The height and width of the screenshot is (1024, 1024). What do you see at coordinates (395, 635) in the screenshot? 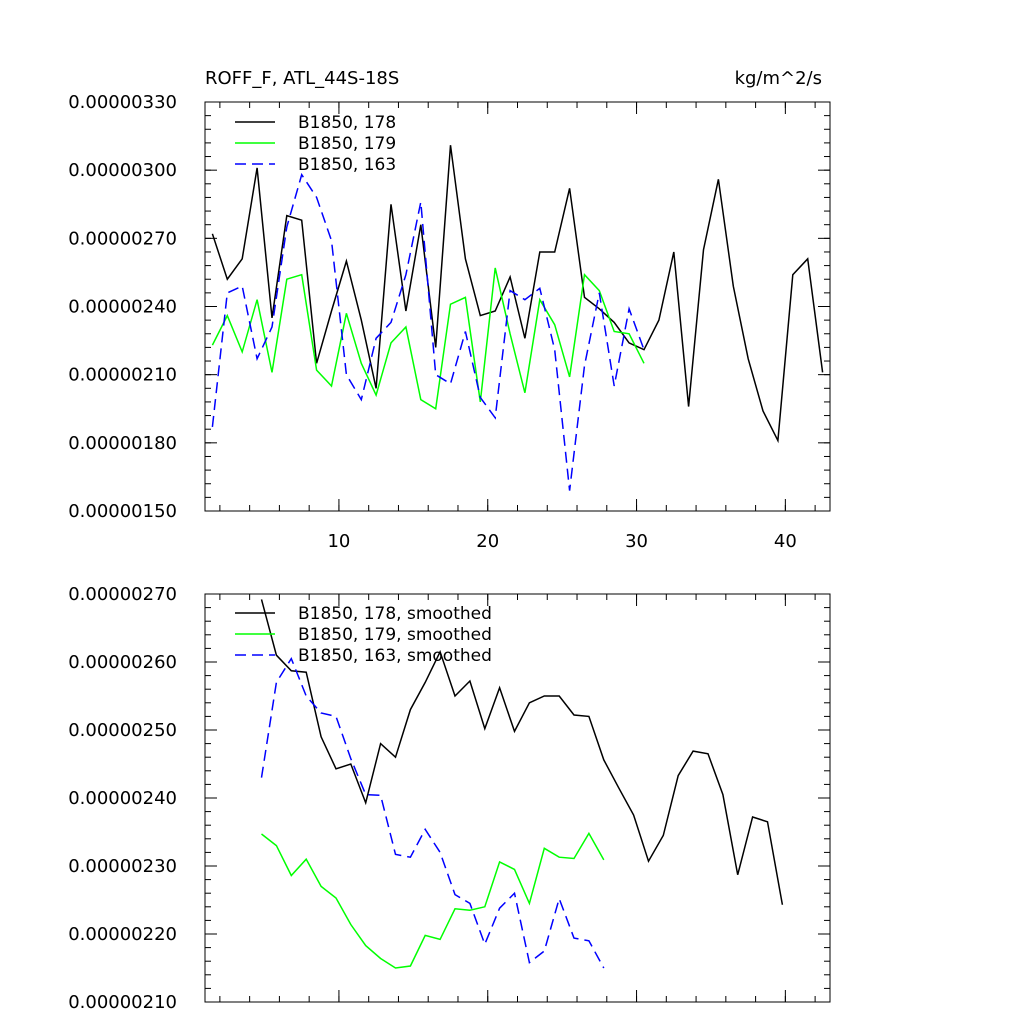
I see `legend-label-2: B1850, 179, smoothed` at bounding box center [395, 635].